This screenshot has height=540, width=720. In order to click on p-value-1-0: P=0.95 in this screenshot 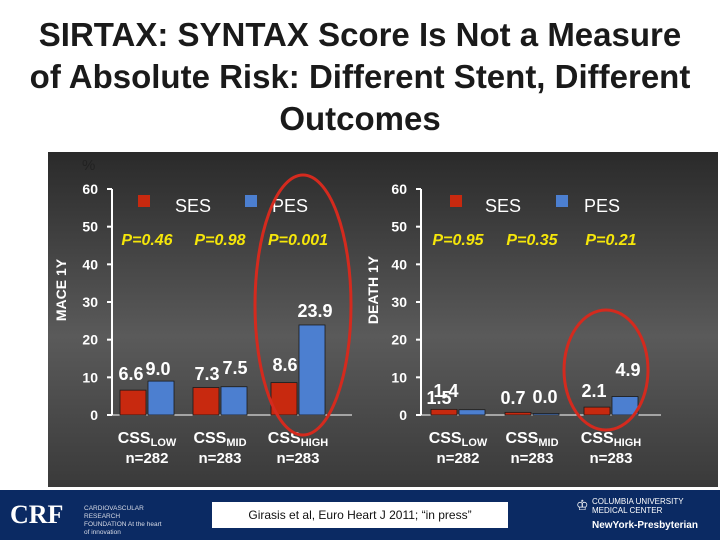, I will do `click(458, 240)`.